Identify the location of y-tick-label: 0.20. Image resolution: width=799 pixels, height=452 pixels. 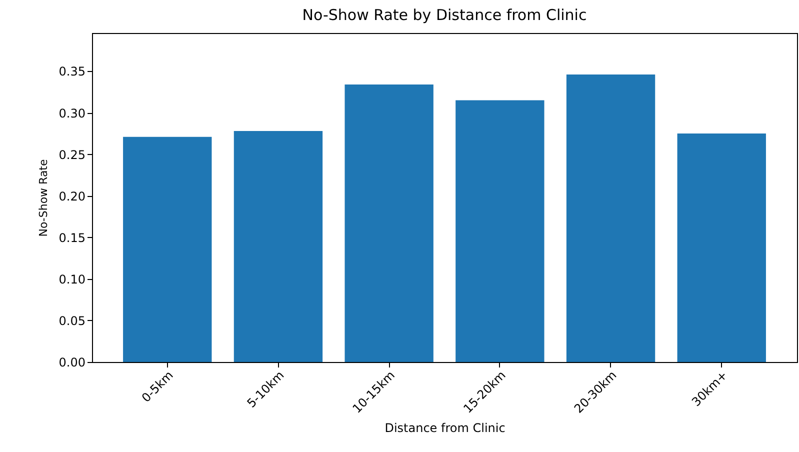
(72, 196).